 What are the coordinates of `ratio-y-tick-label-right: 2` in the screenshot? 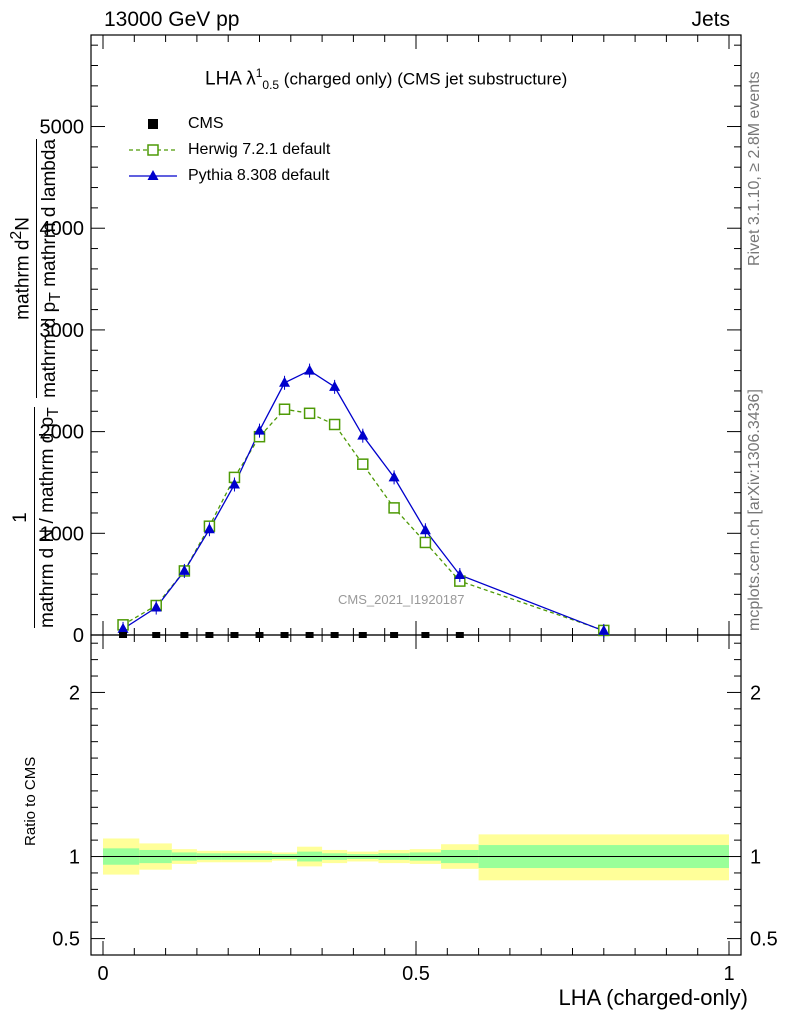 It's located at (755, 693).